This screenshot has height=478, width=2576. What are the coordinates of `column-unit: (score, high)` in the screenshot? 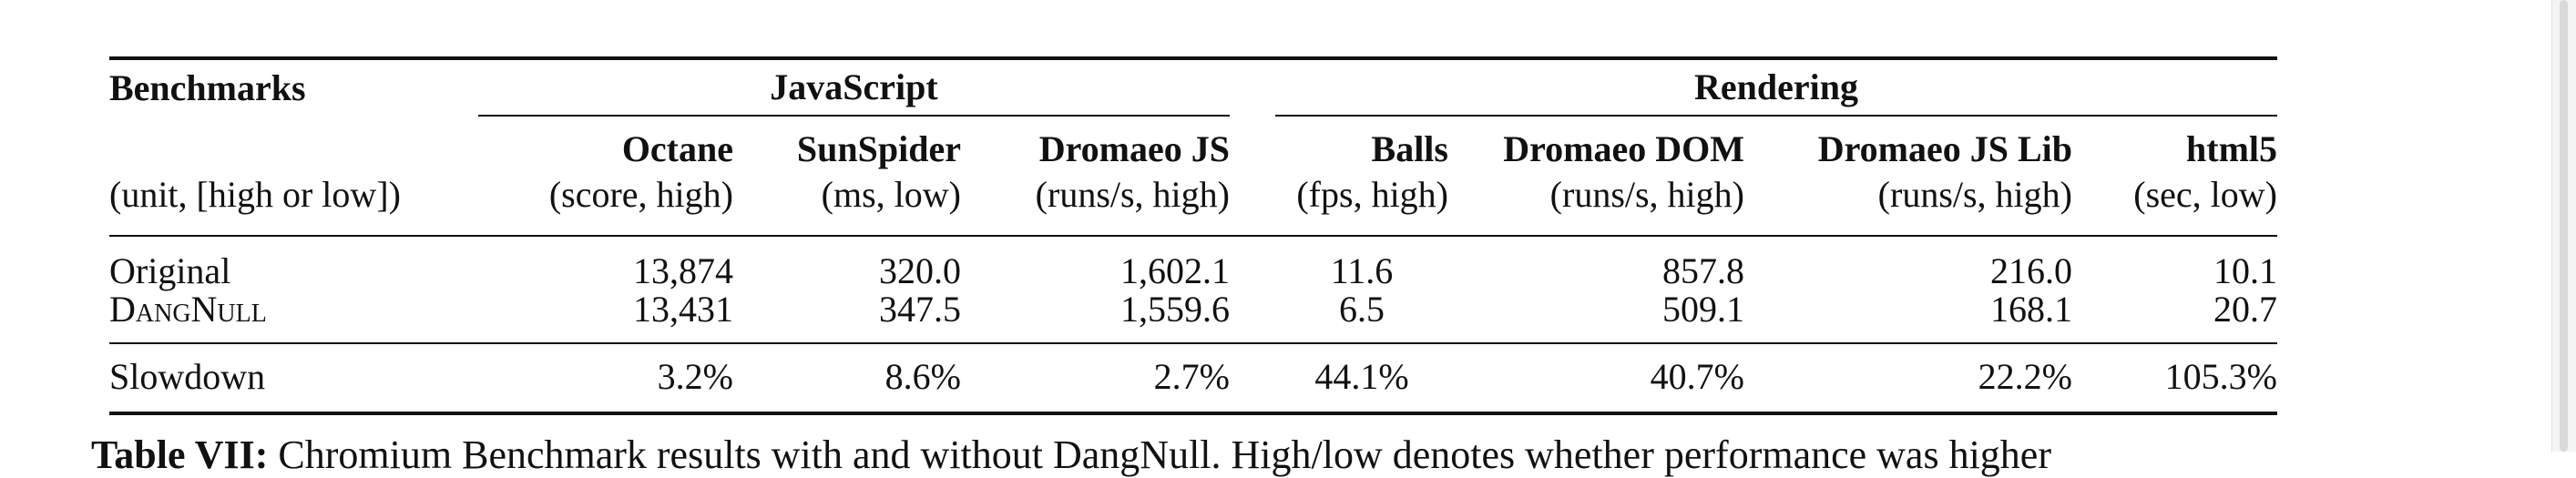 It's located at (640, 194).